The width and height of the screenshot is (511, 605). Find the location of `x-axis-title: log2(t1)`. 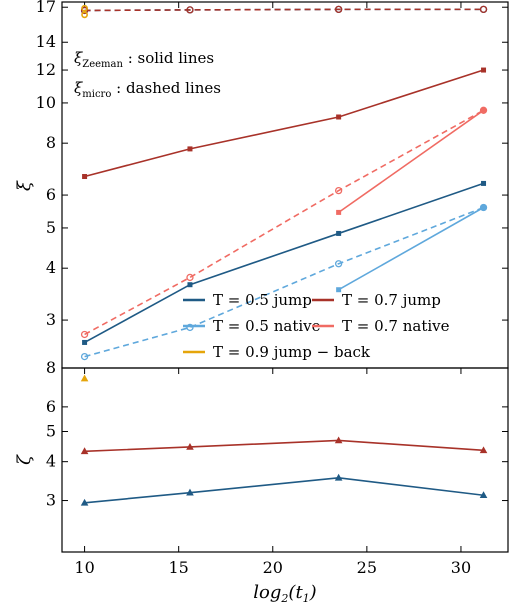

x-axis-title: log2(t1) is located at coordinates (284, 593).